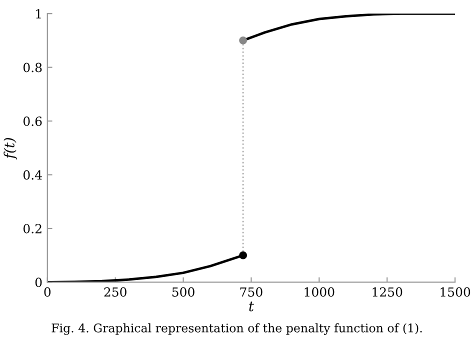  I want to click on x-tick-label: 500, so click(183, 292).